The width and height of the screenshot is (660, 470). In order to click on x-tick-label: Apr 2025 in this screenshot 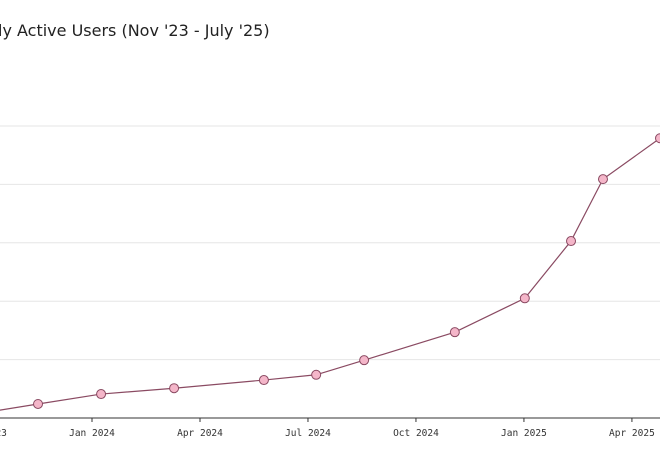, I will do `click(632, 433)`.